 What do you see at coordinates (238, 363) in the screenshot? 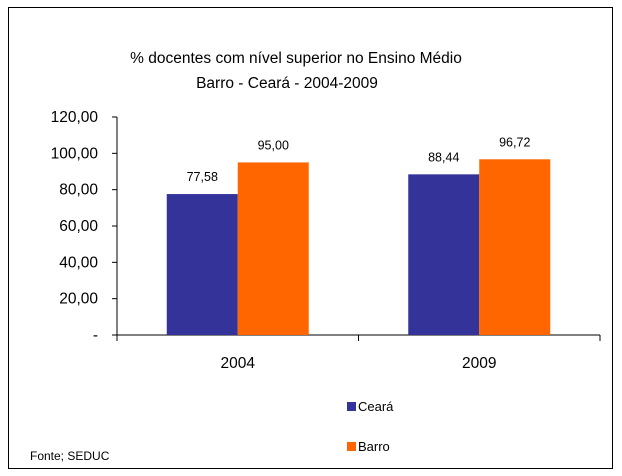
I see `x-tick-label: 2004` at bounding box center [238, 363].